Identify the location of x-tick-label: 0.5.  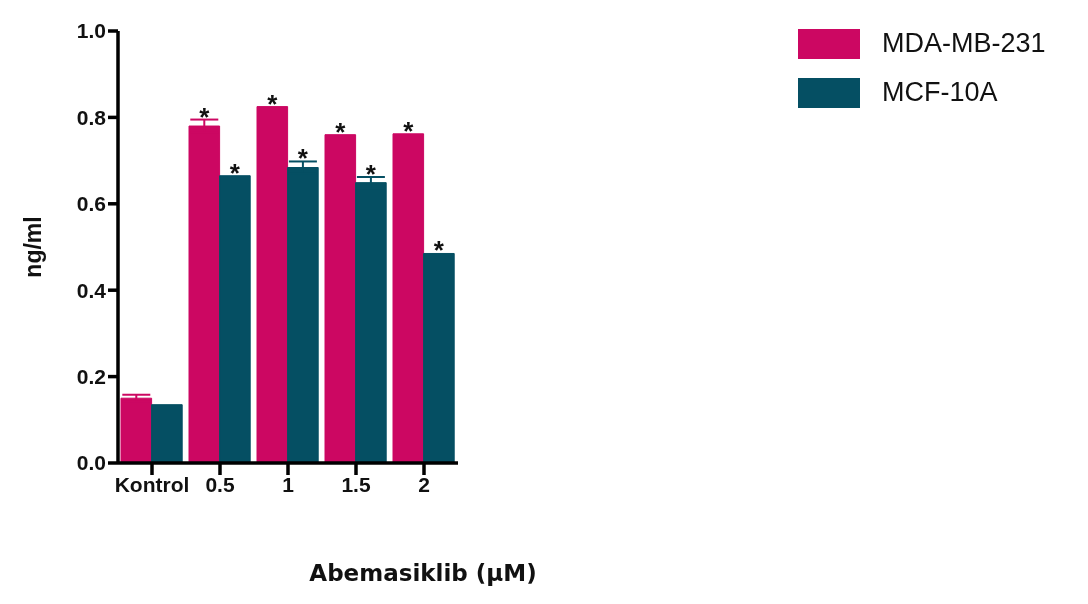
(220, 484).